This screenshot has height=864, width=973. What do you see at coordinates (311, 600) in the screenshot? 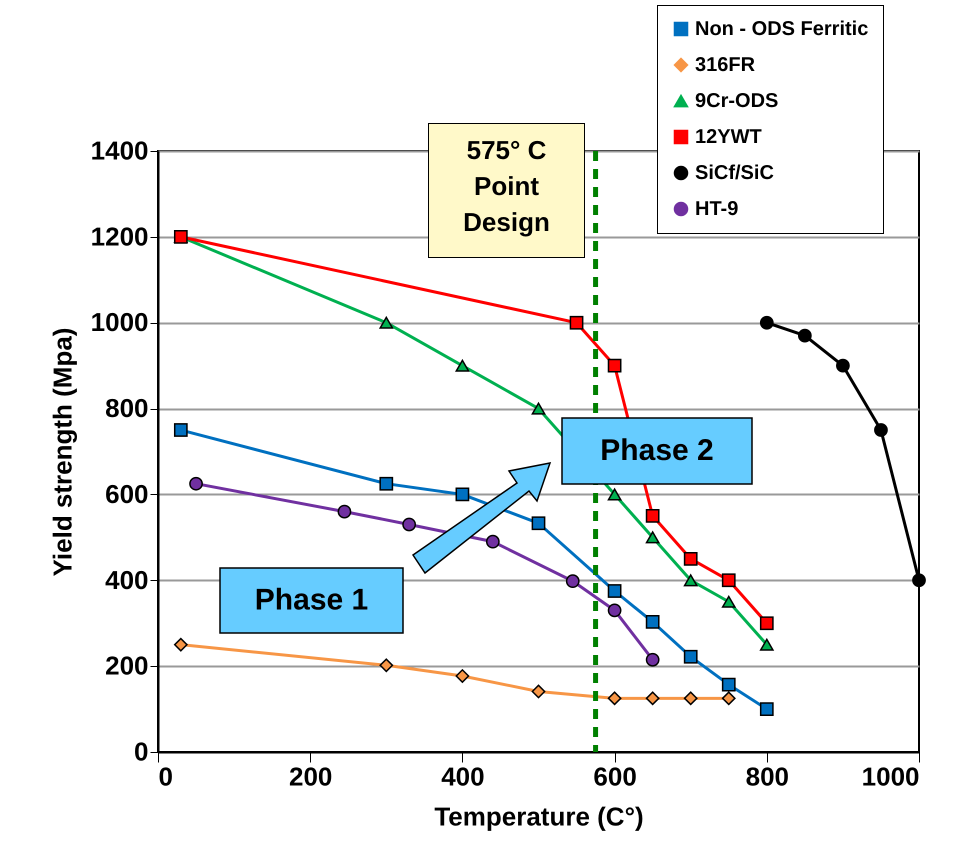
I see `annotation: Phase 1` at bounding box center [311, 600].